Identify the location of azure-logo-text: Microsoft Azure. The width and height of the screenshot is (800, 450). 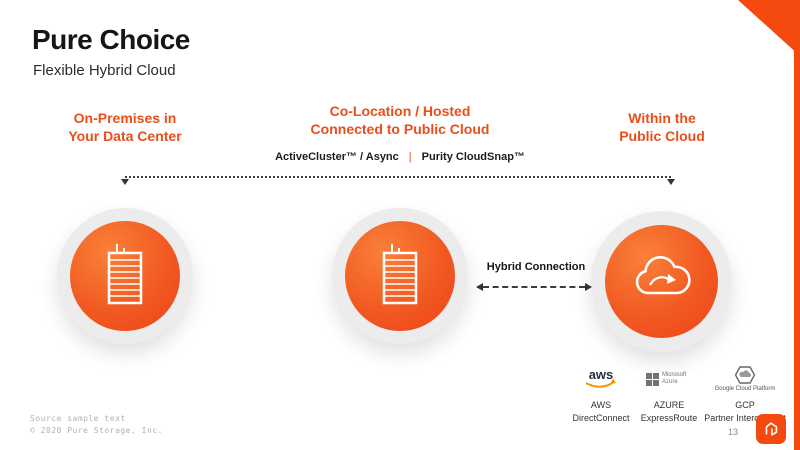
(674, 378).